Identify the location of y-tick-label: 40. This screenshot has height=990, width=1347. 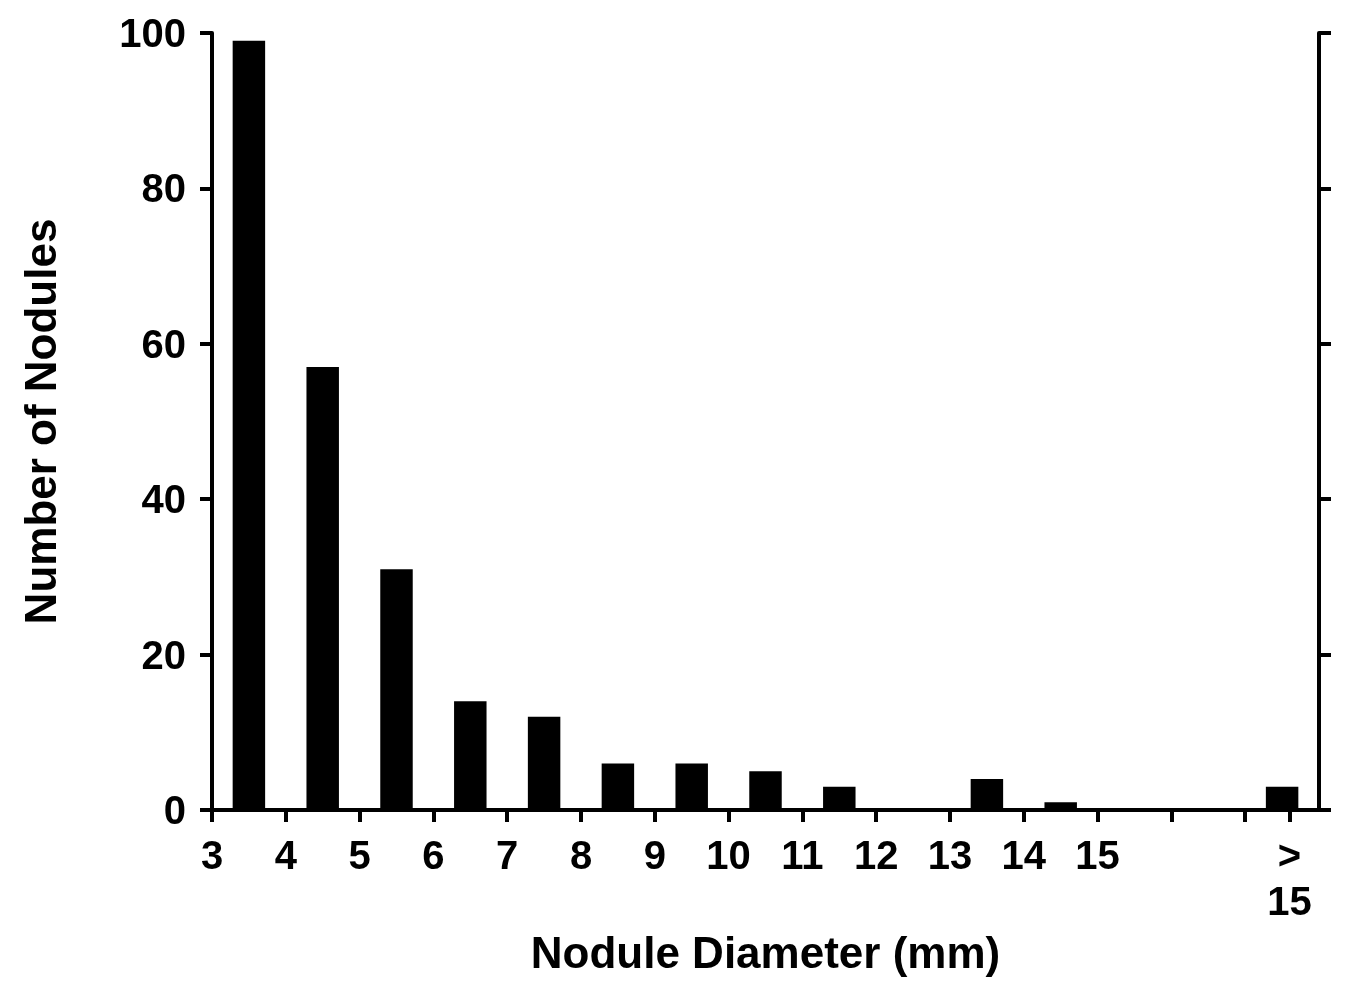
(163, 499).